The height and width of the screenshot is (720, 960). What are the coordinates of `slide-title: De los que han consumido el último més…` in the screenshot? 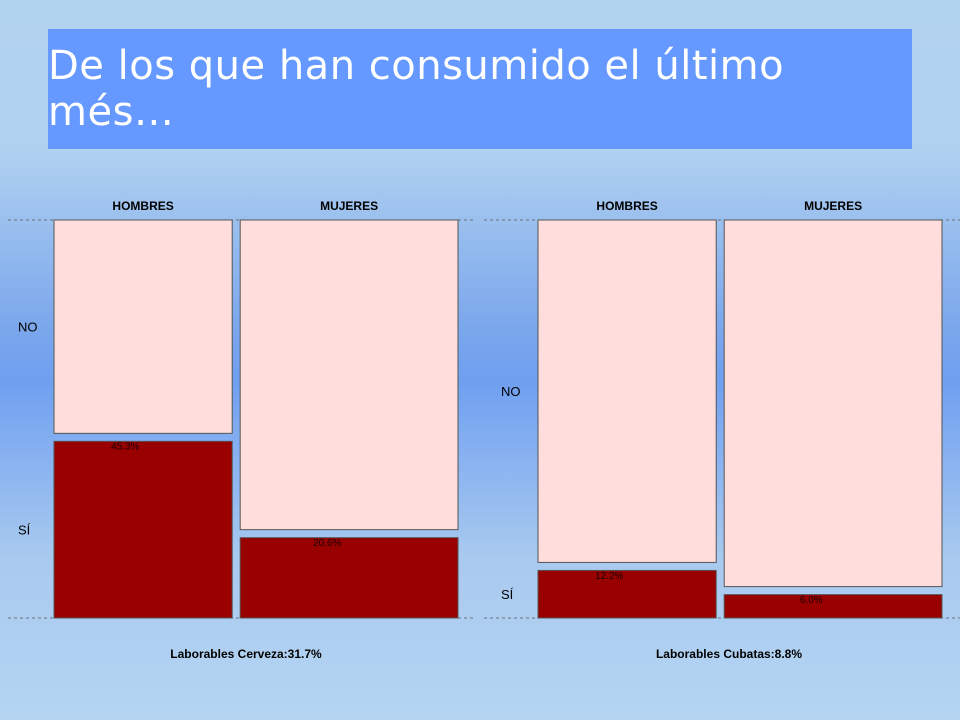 It's located at (416, 89).